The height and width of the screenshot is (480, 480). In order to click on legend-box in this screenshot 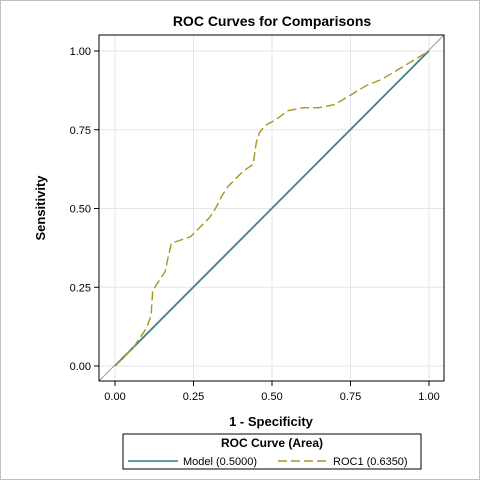, I will do `click(272, 451)`.